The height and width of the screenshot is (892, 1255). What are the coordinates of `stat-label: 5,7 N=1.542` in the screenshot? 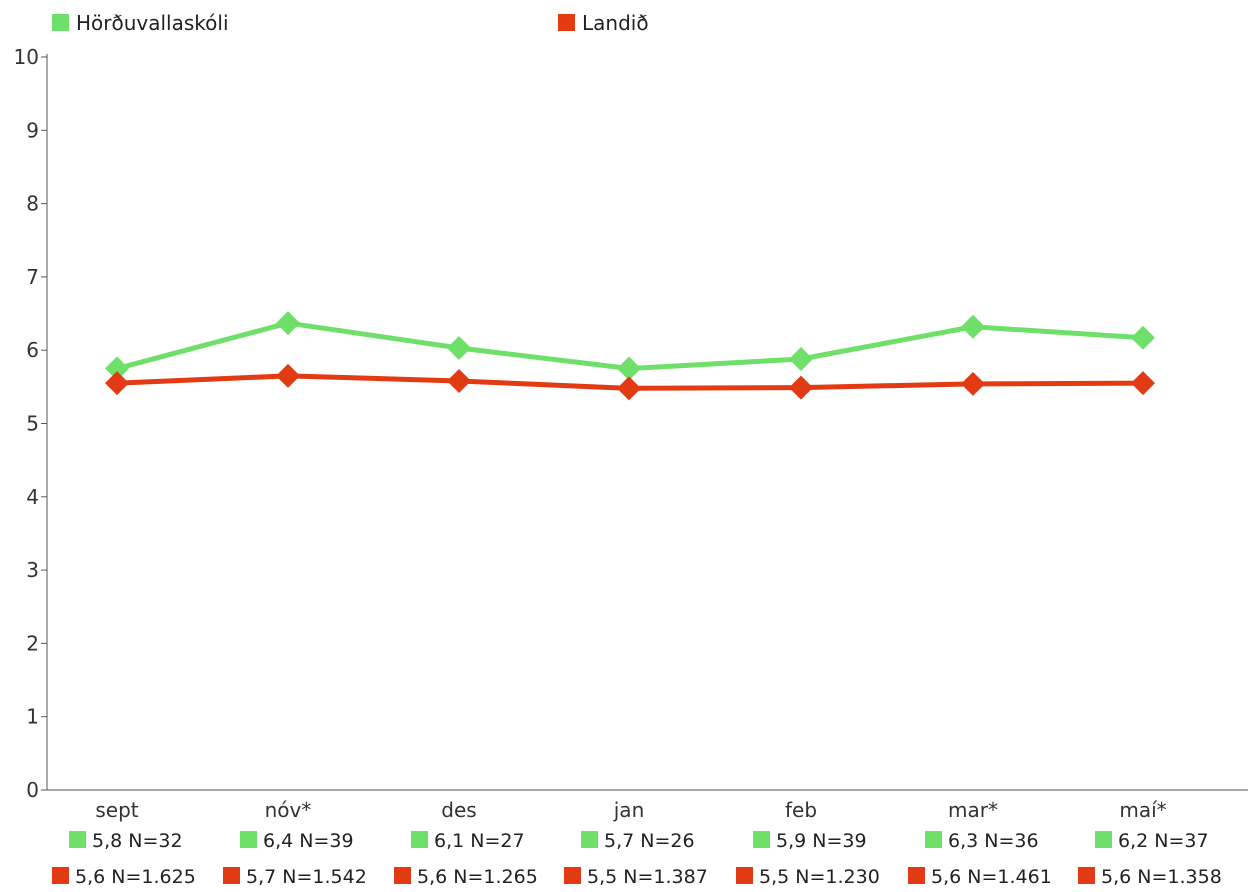 It's located at (306, 877).